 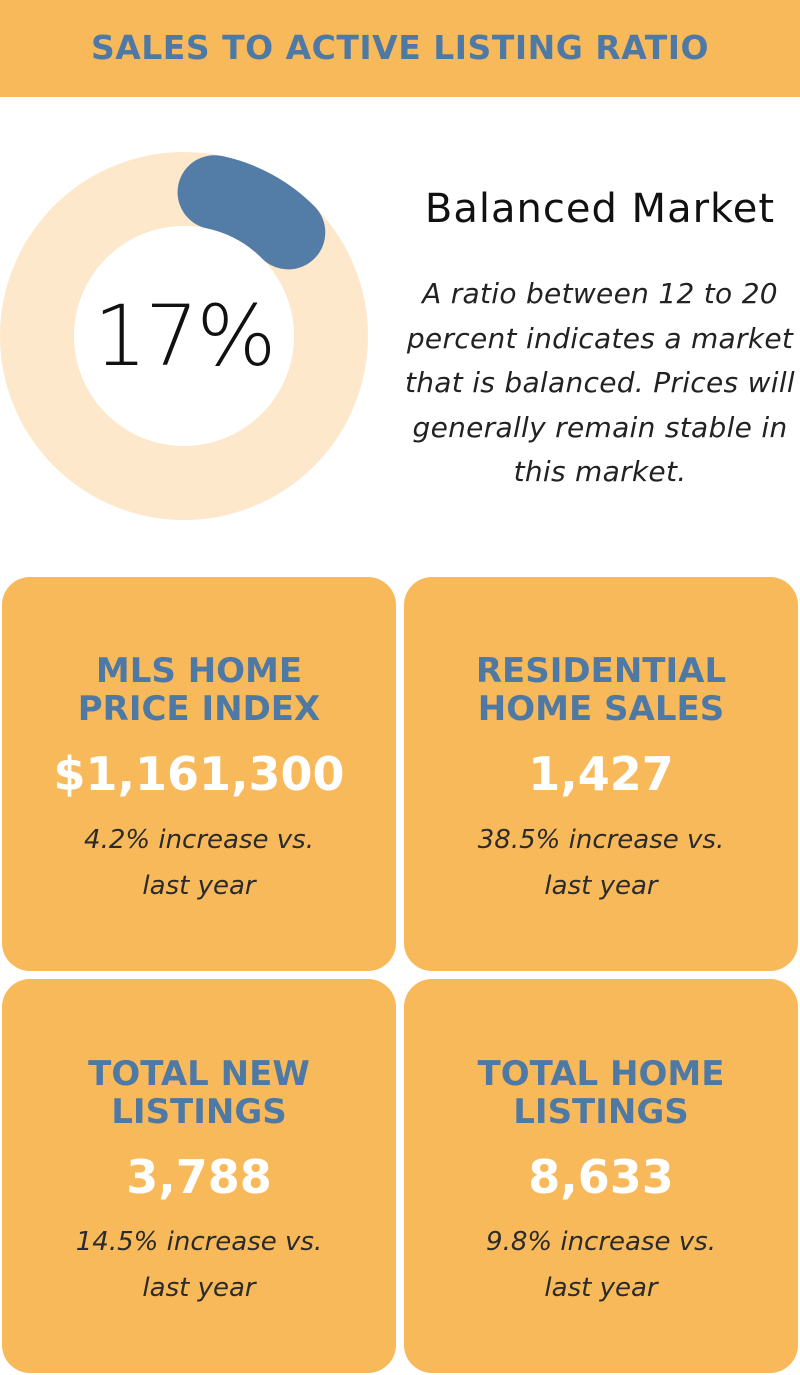 What do you see at coordinates (601, 671) in the screenshot?
I see `card-title-line: RESIDENTIAL` at bounding box center [601, 671].